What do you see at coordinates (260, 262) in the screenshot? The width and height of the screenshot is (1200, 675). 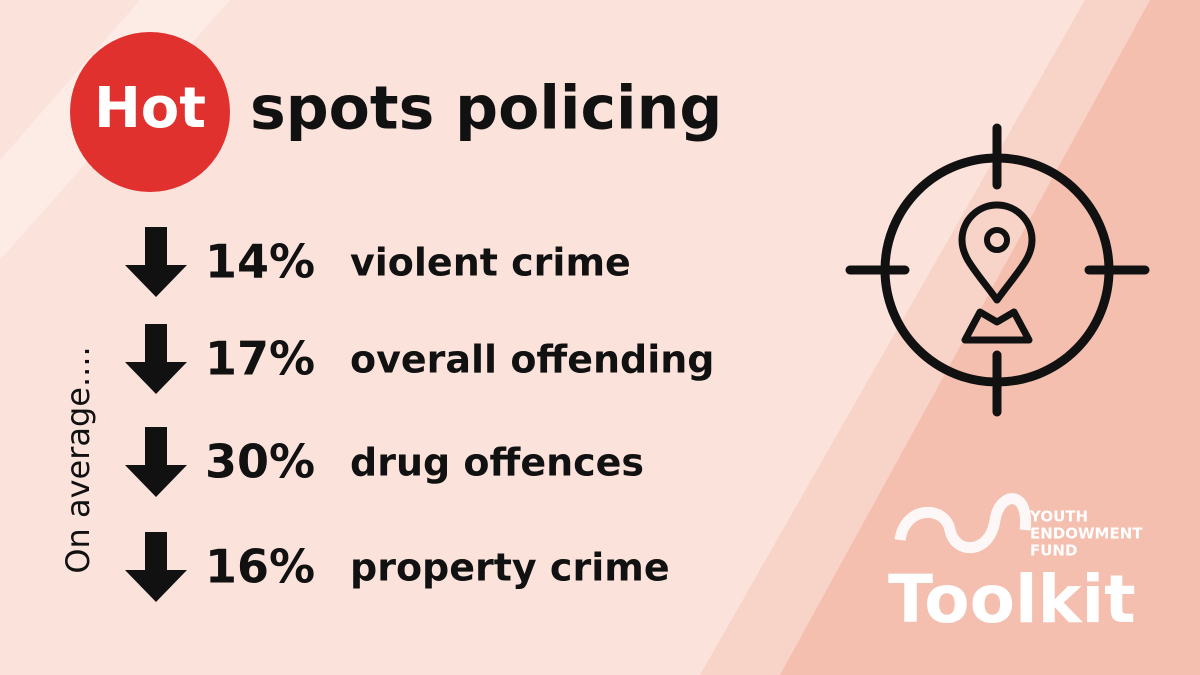 I see `change: 14%` at bounding box center [260, 262].